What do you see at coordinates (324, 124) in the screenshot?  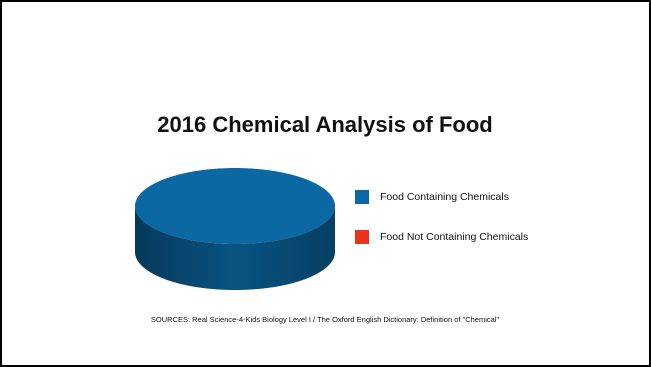 I see `chart-title: 2016 Chemical Analysis of Food` at bounding box center [324, 124].